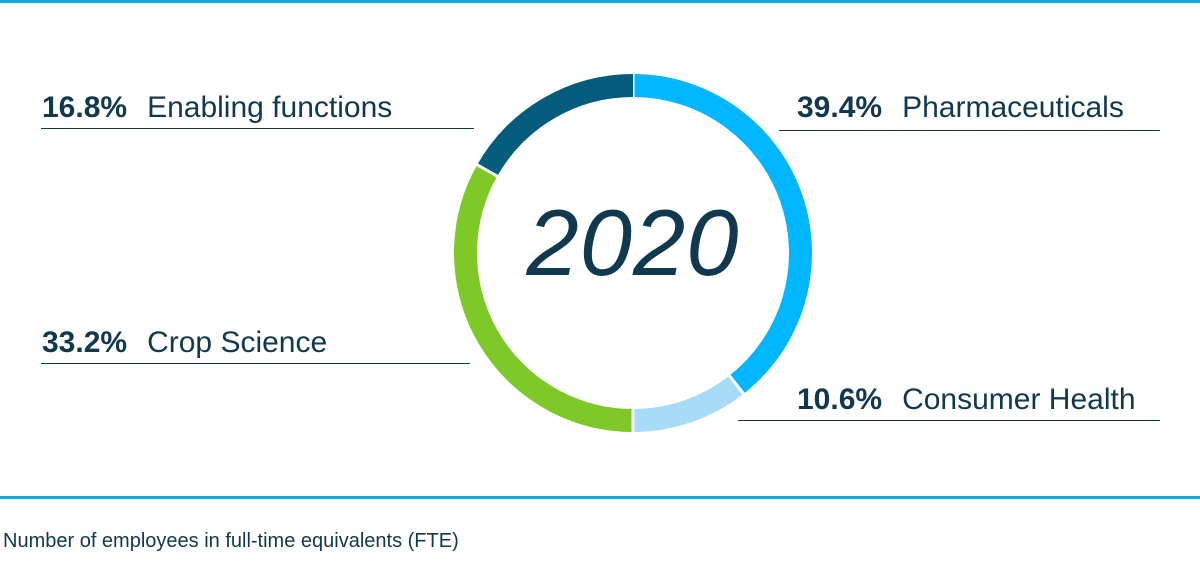 This screenshot has width=1200, height=582. I want to click on slice-label-enabling-functions: 16.8% Enabling functions, so click(217, 108).